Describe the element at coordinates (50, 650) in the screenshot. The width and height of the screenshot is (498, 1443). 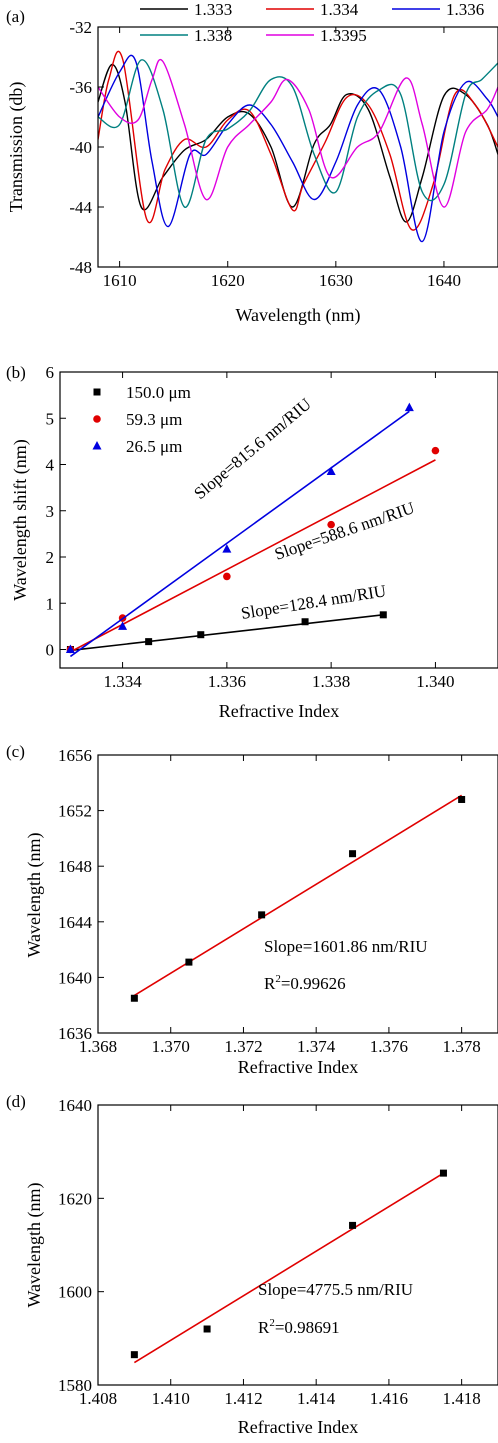
I see `panel-b-y-tick-label: 0` at that location.